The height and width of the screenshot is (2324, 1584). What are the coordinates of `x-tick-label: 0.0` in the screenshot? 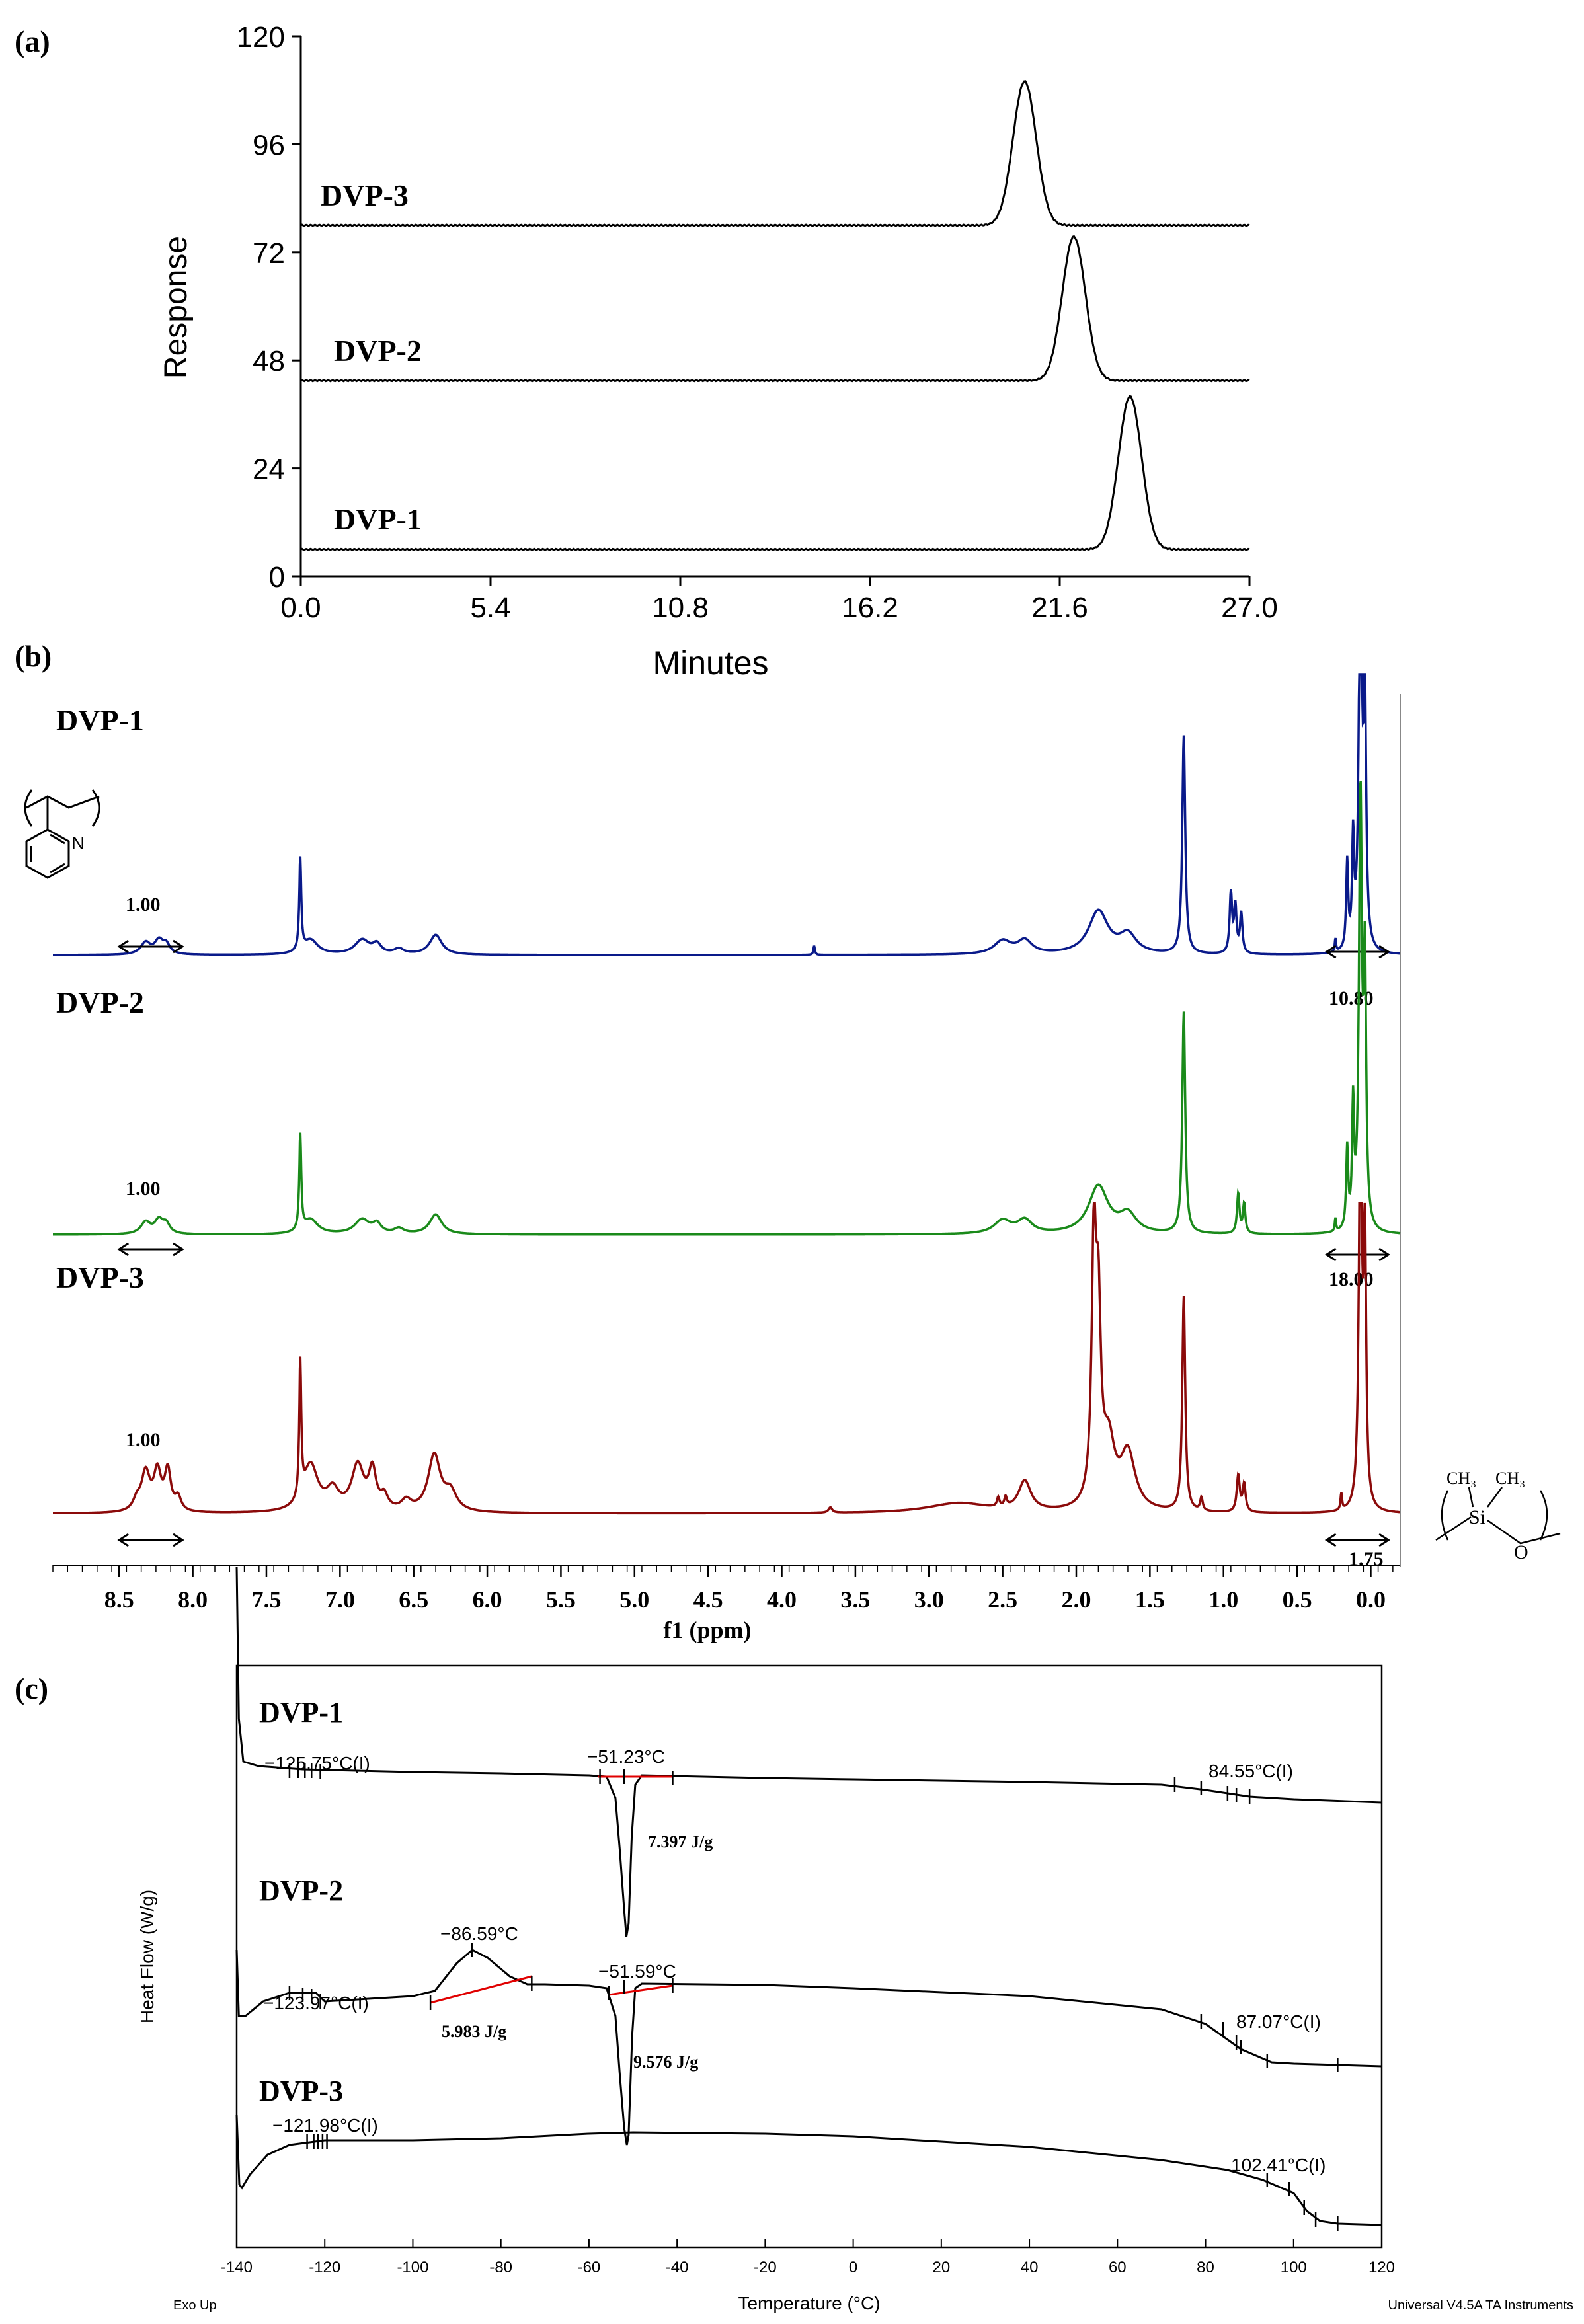 It's located at (300, 608).